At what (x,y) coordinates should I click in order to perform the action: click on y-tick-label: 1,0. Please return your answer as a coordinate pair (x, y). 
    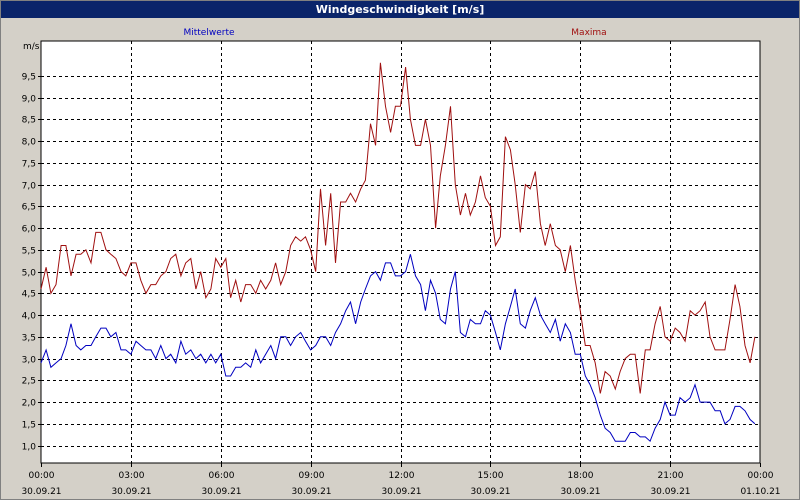
    Looking at the image, I should click on (29, 448).